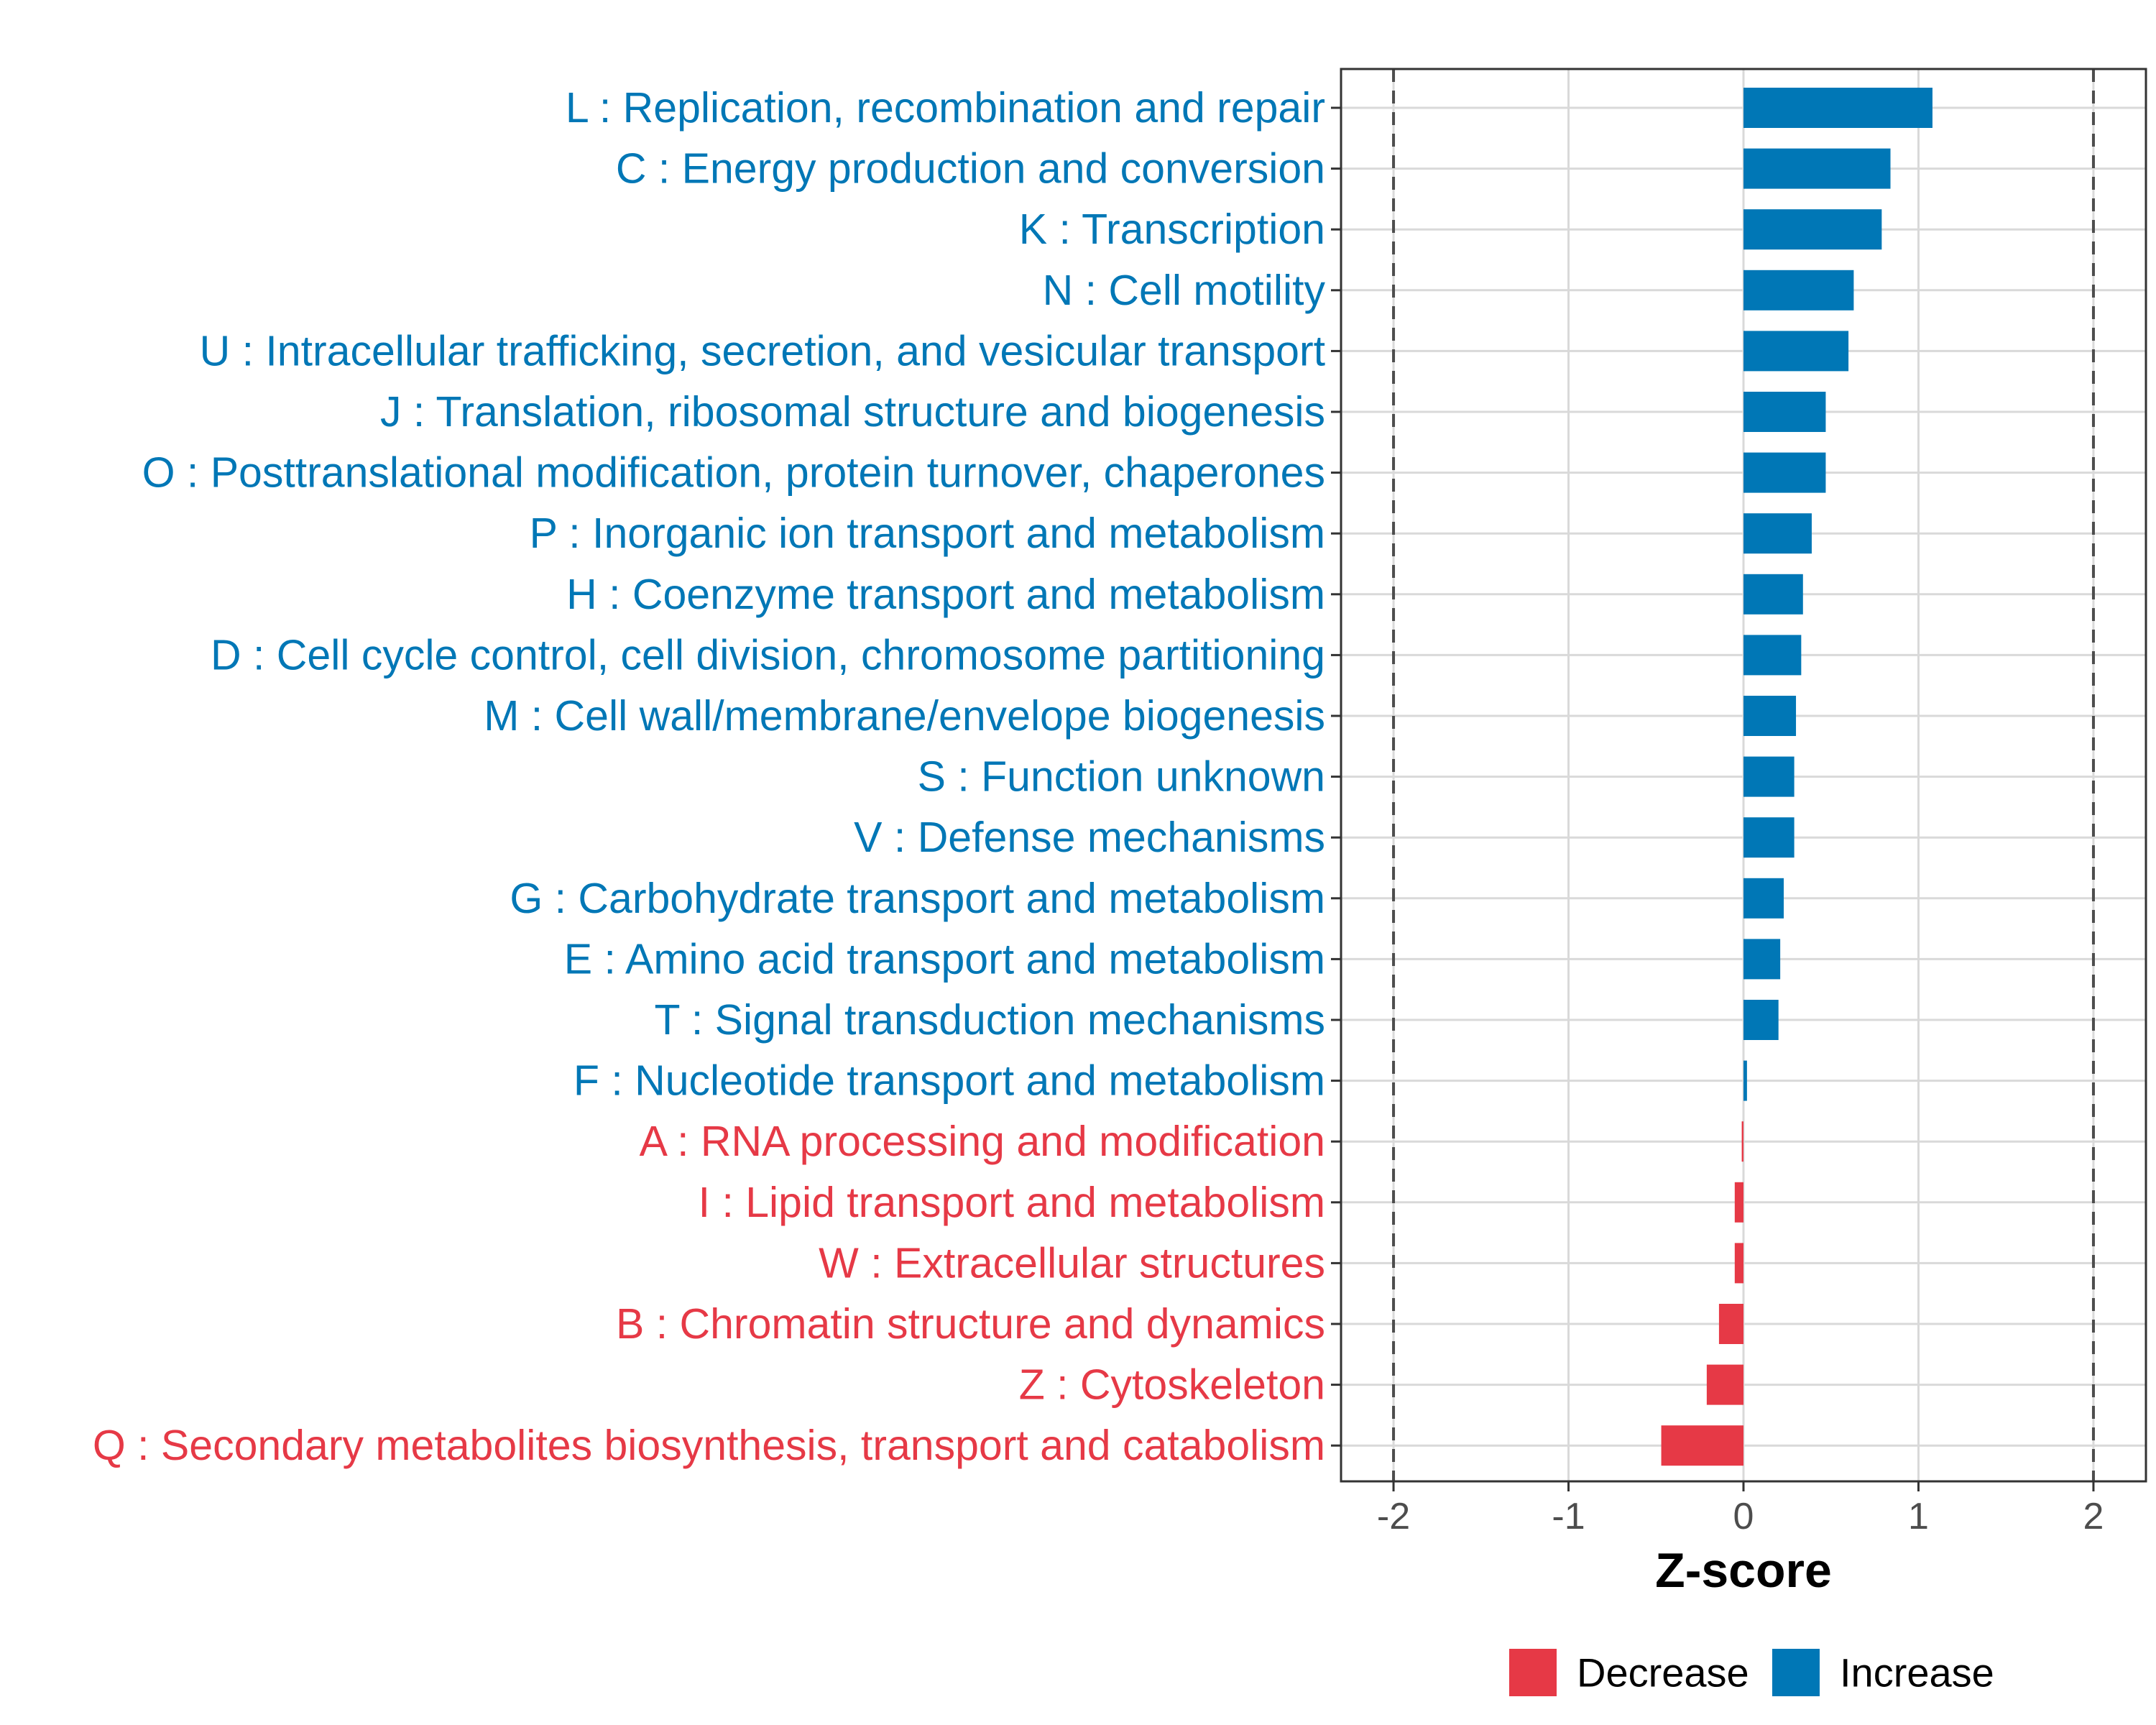 This screenshot has width=2156, height=1725. I want to click on x-axis-title: Z-score, so click(1744, 1570).